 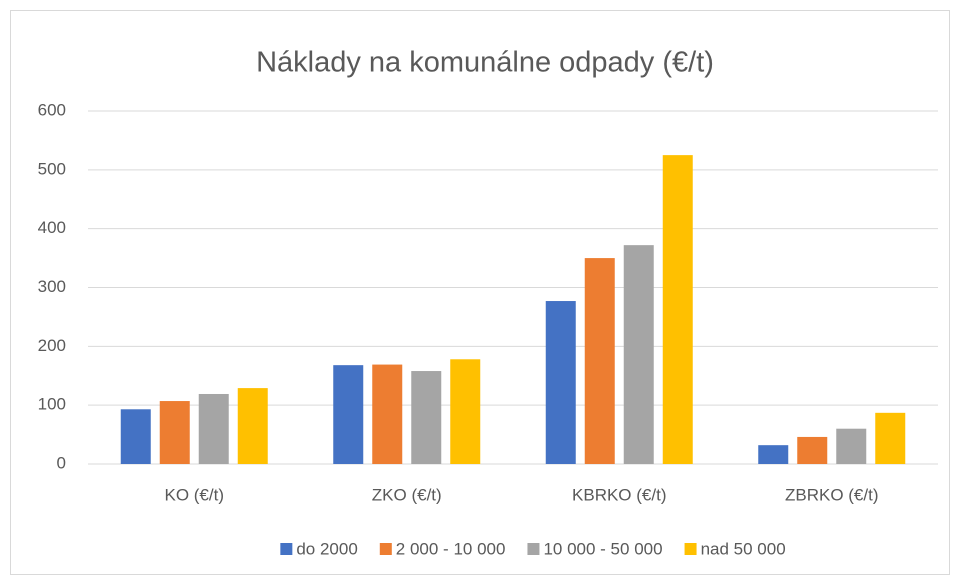 What do you see at coordinates (743, 548) in the screenshot?
I see `legend-label: nad 50 000` at bounding box center [743, 548].